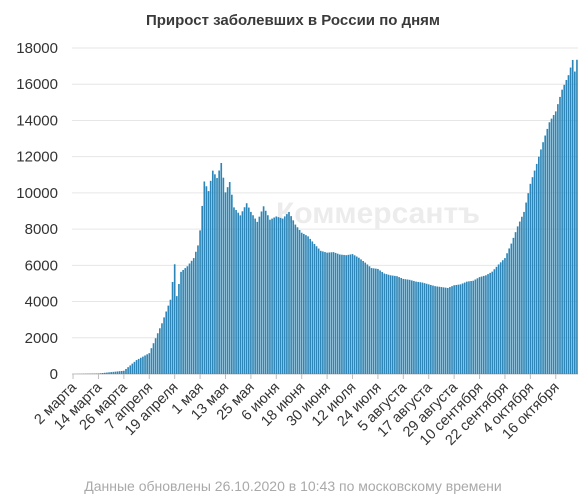 The height and width of the screenshot is (502, 586). I want to click on y-tick-label: 10000, so click(37, 193).